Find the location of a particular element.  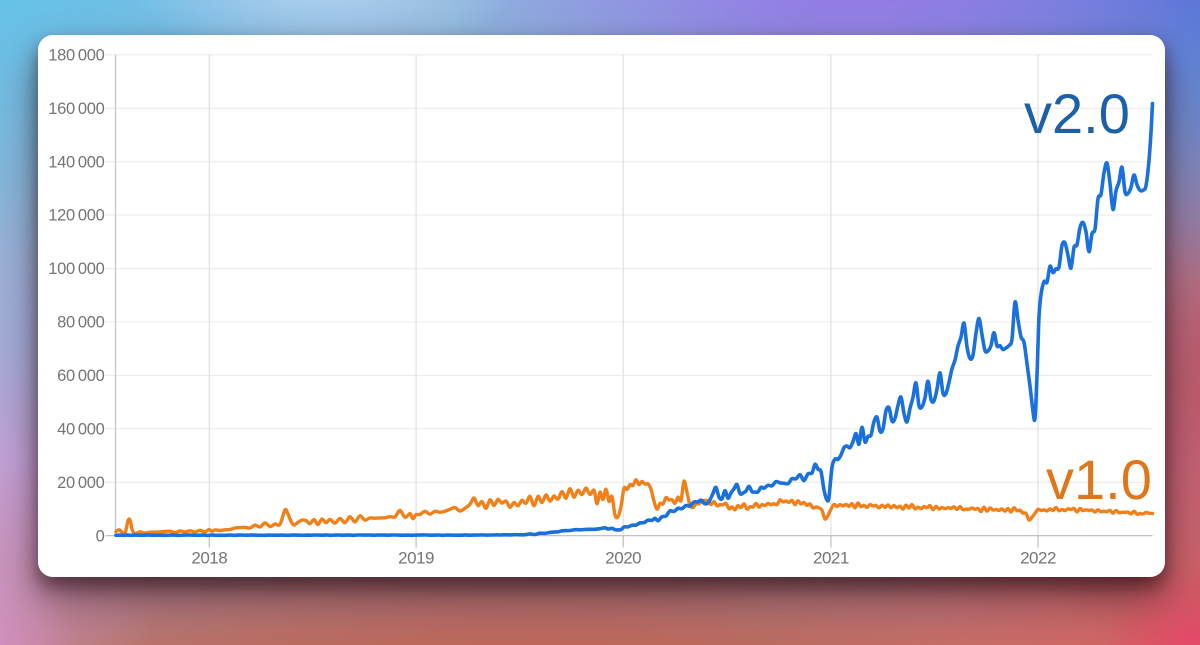

svg-text: 120 000 is located at coordinates (76, 216).